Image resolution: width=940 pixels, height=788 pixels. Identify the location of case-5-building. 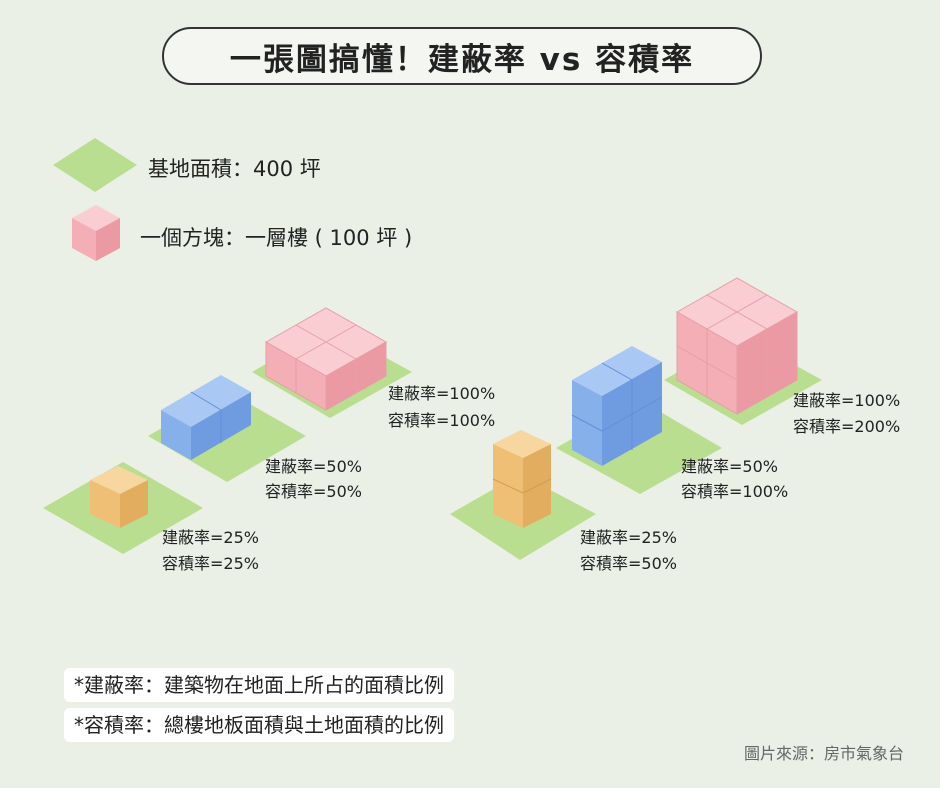
(617, 406).